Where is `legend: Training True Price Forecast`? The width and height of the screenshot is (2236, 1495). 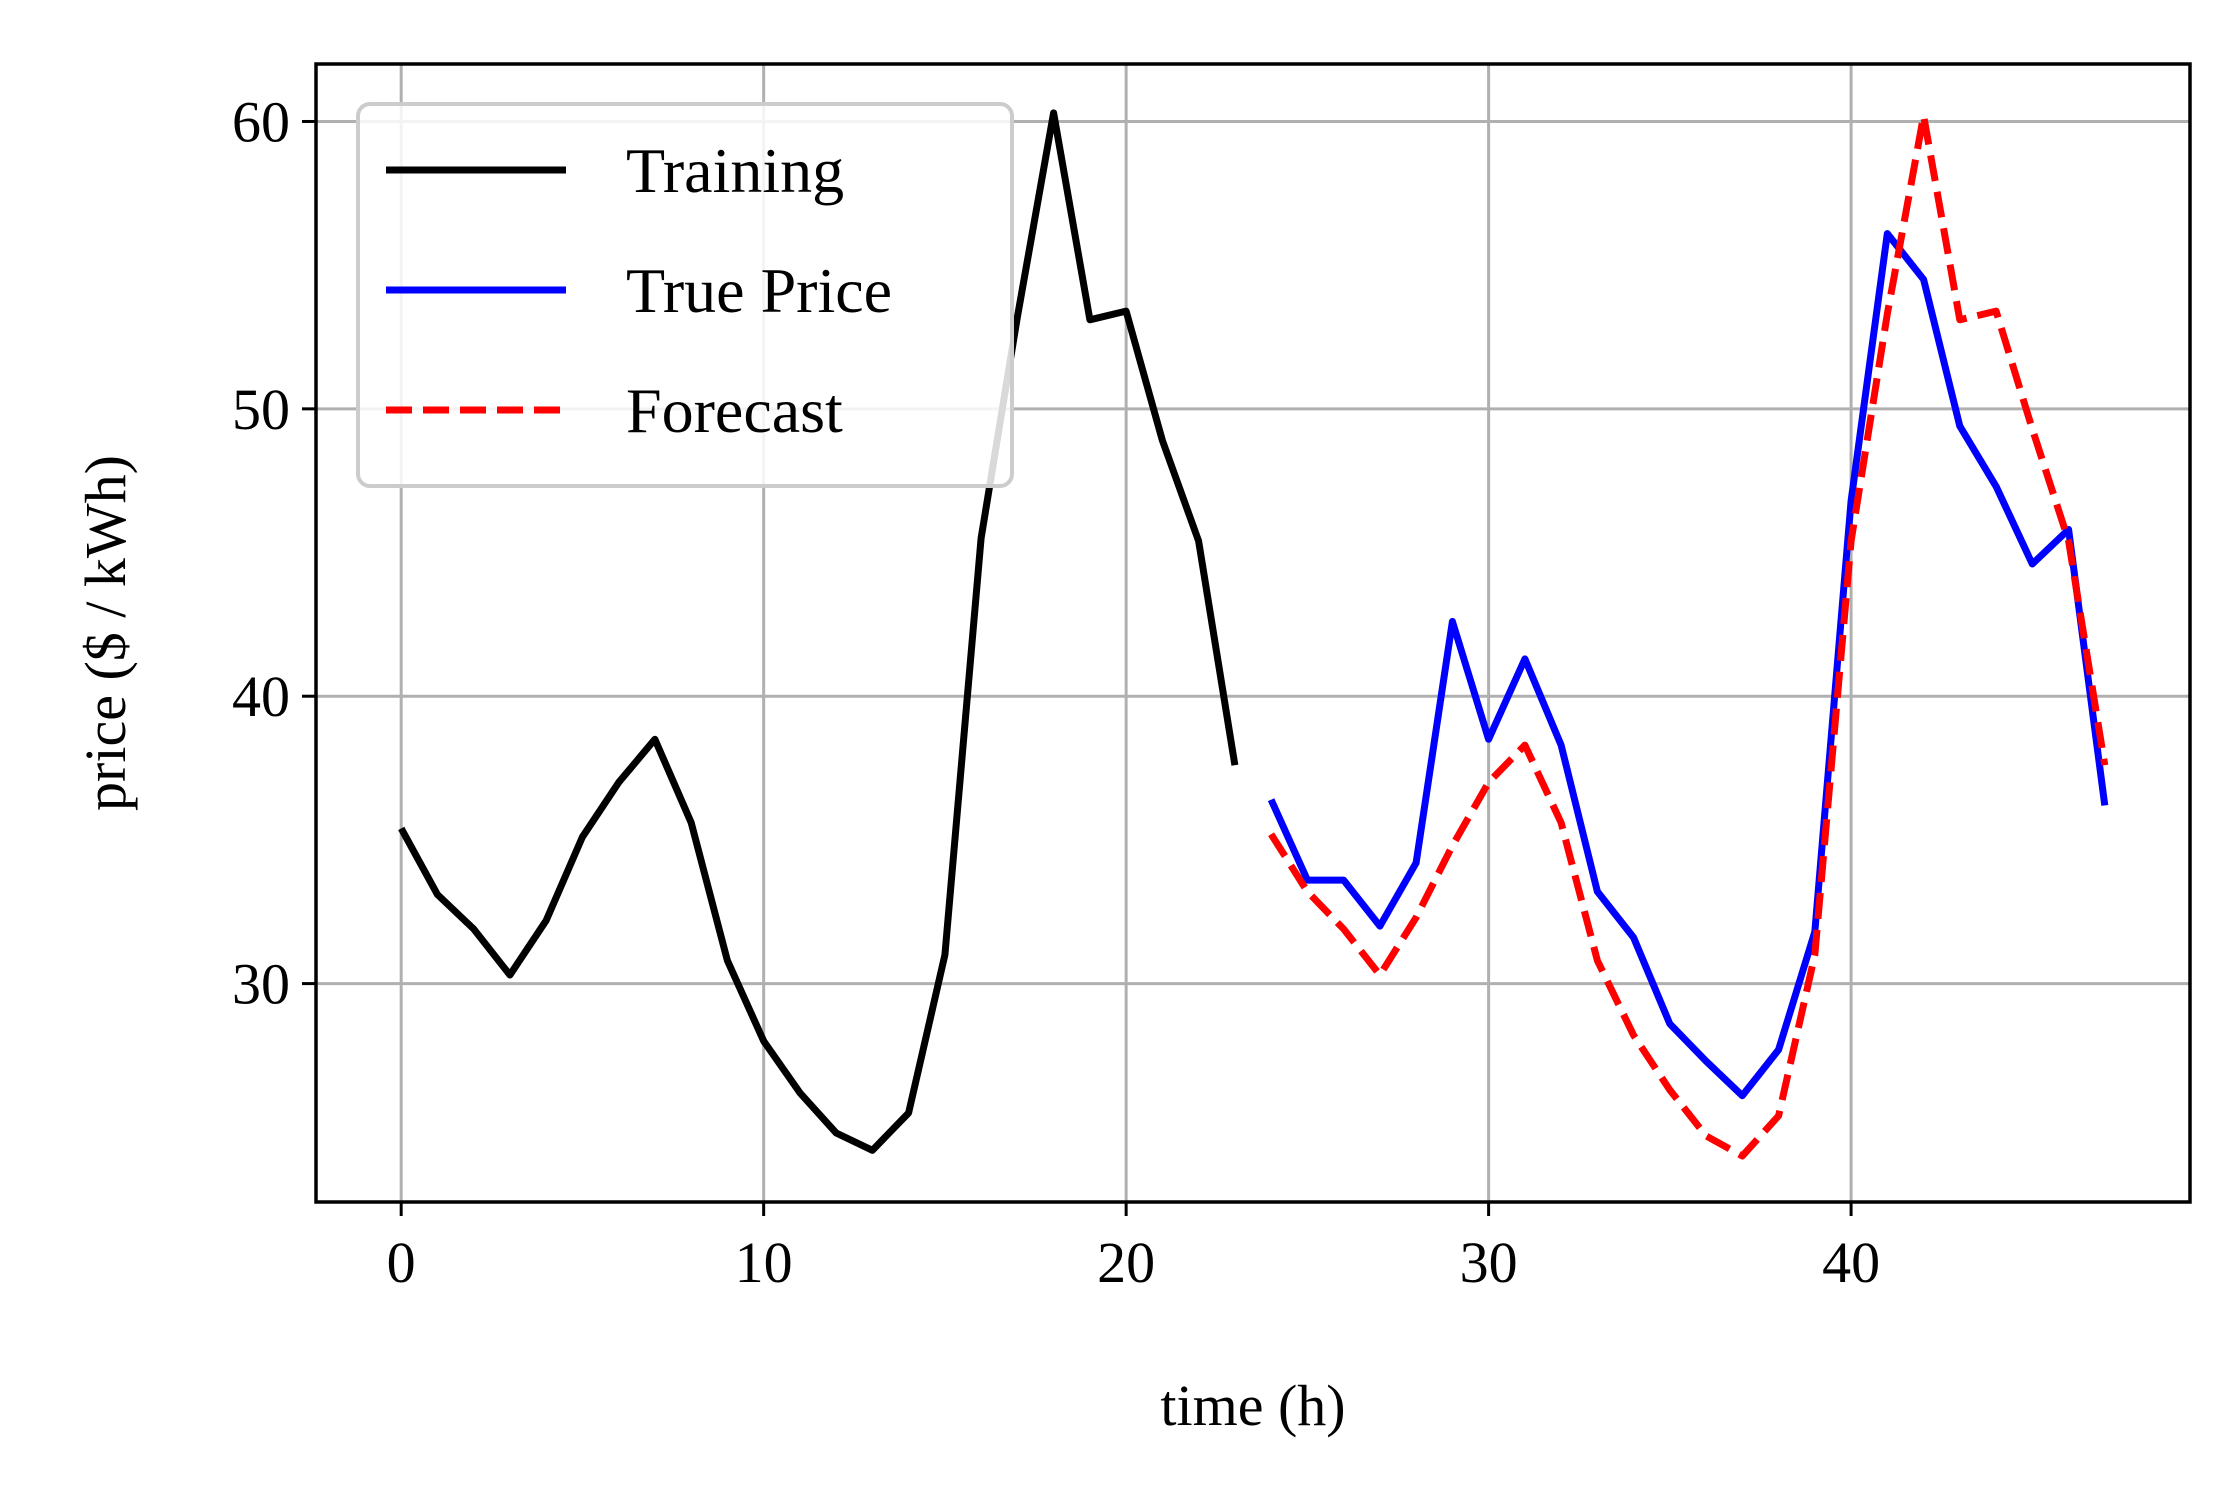 legend: Training True Price Forecast is located at coordinates (685, 295).